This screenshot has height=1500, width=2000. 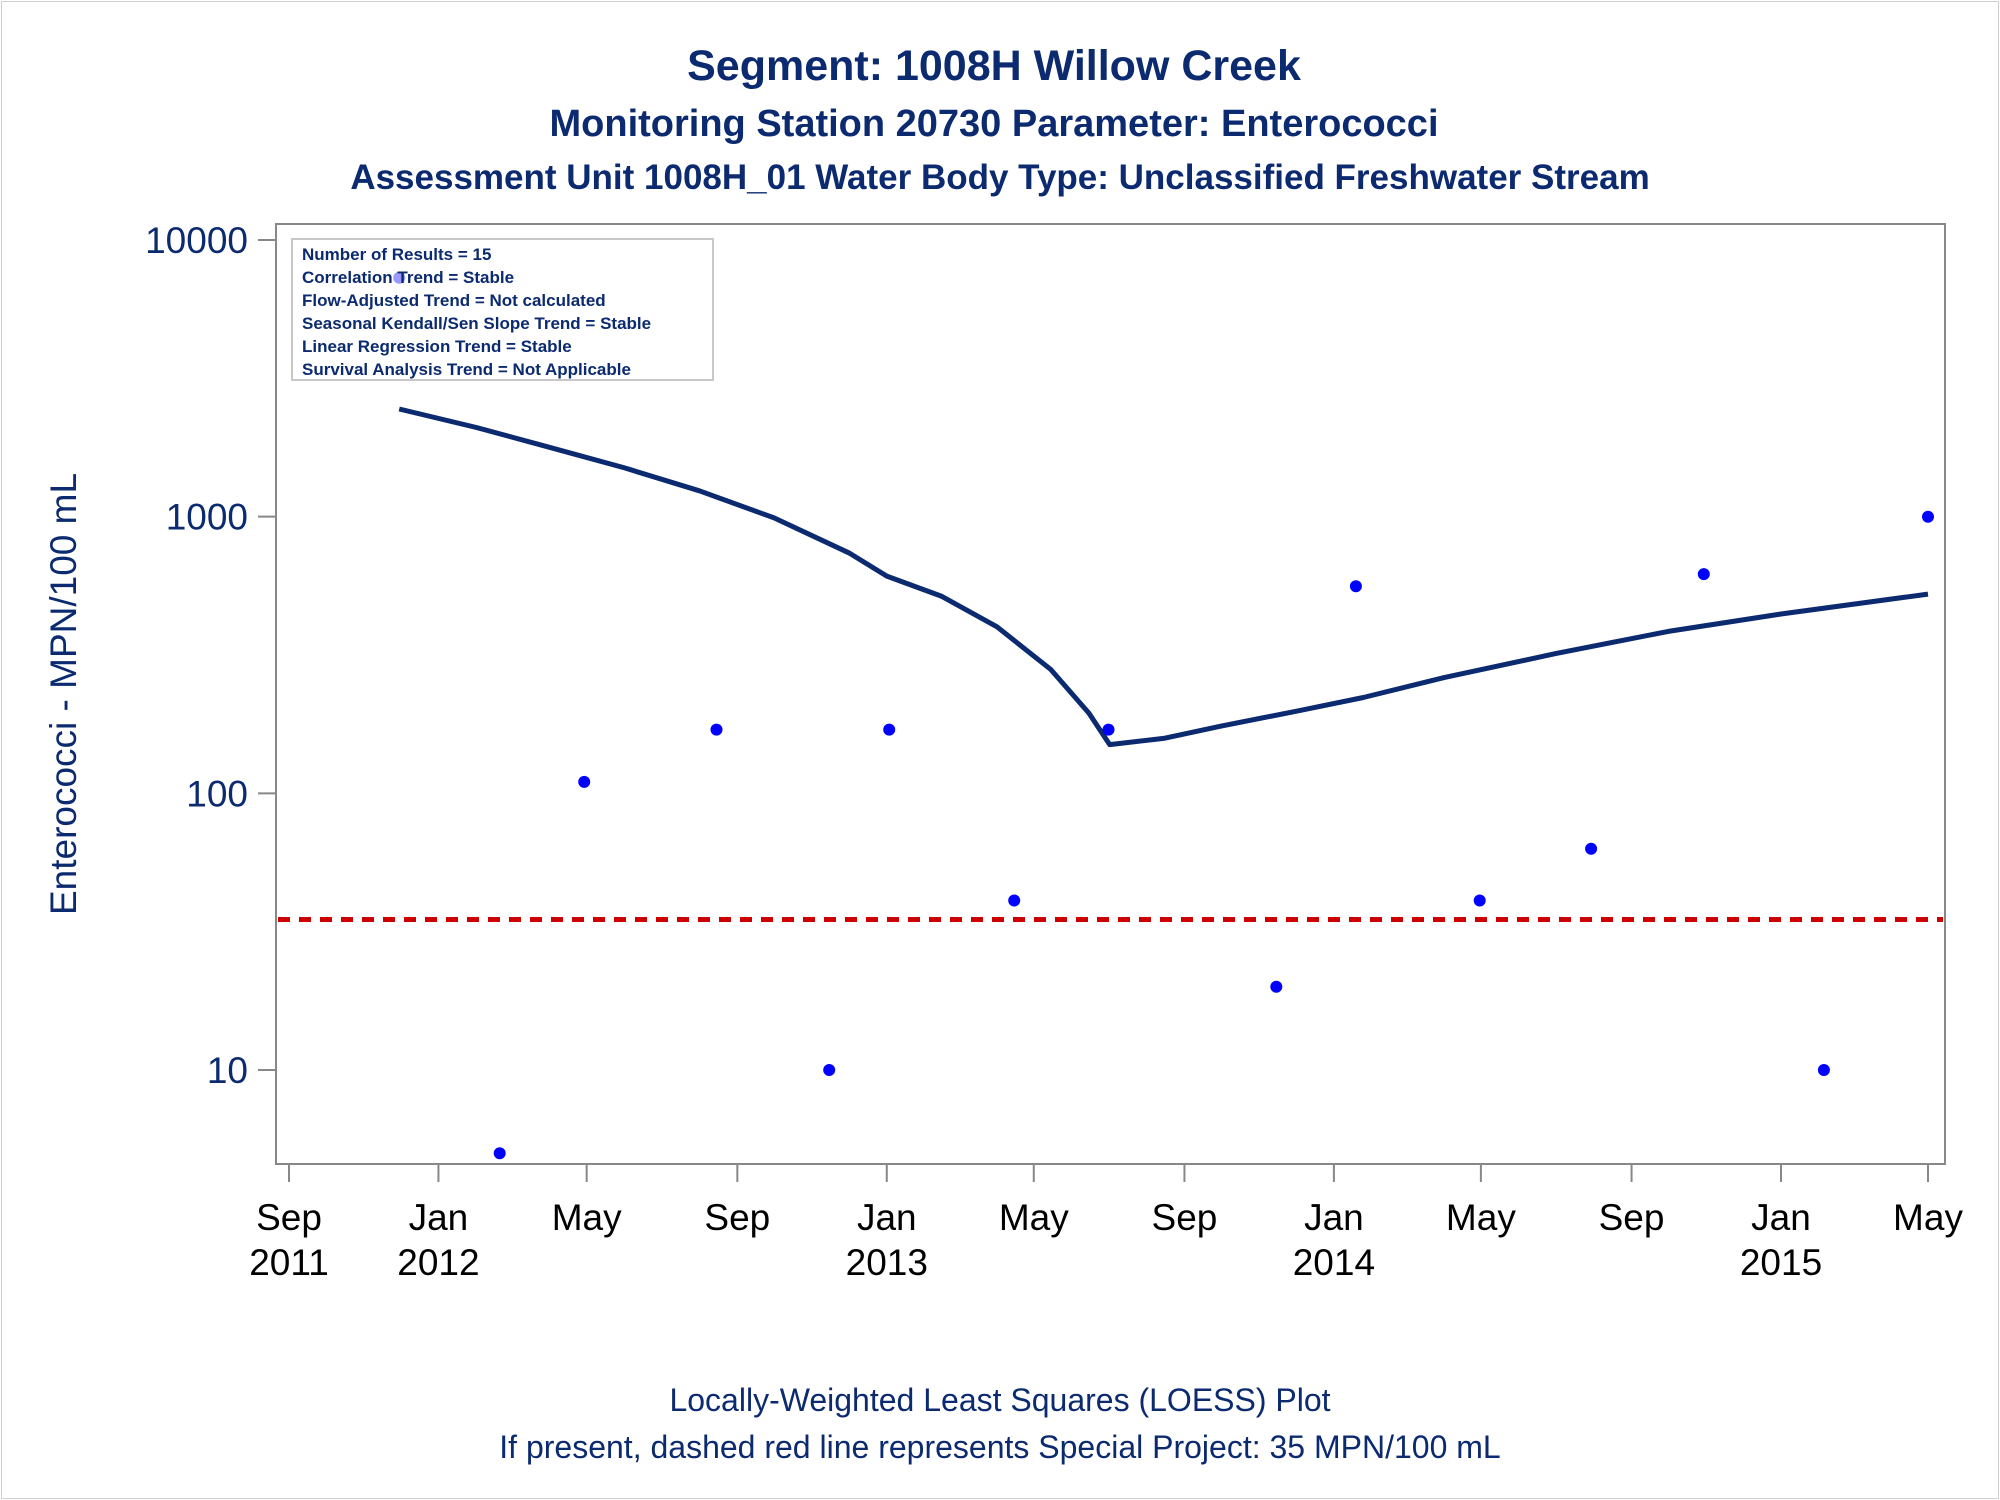 What do you see at coordinates (207, 517) in the screenshot?
I see `y-tick-label: 1000` at bounding box center [207, 517].